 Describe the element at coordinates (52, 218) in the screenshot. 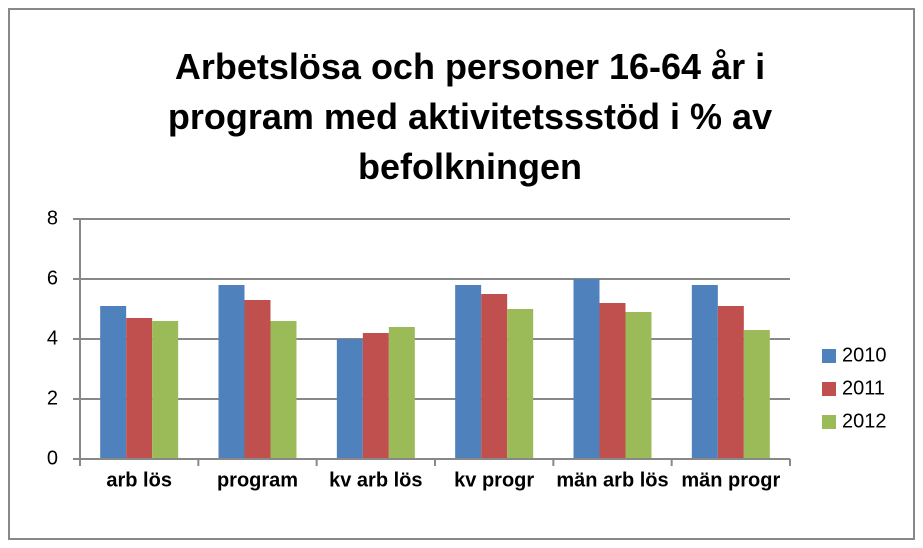

I see `y-tick-label: 8` at that location.